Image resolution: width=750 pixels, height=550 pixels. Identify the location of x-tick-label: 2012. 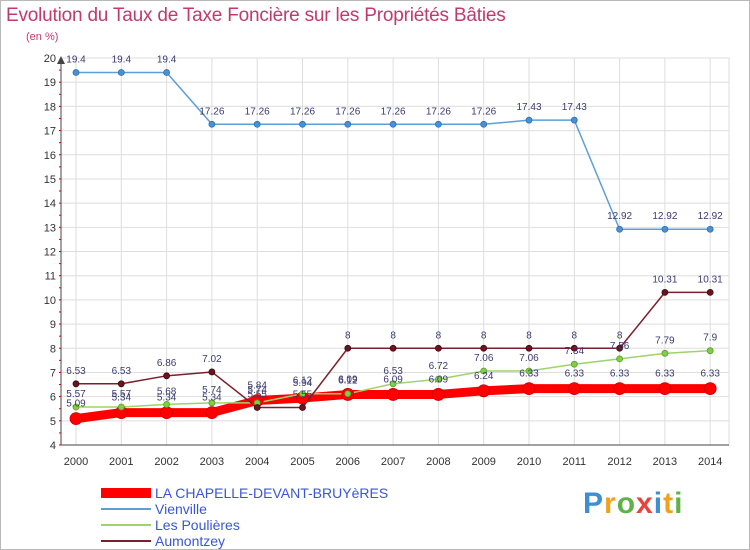
(619, 462).